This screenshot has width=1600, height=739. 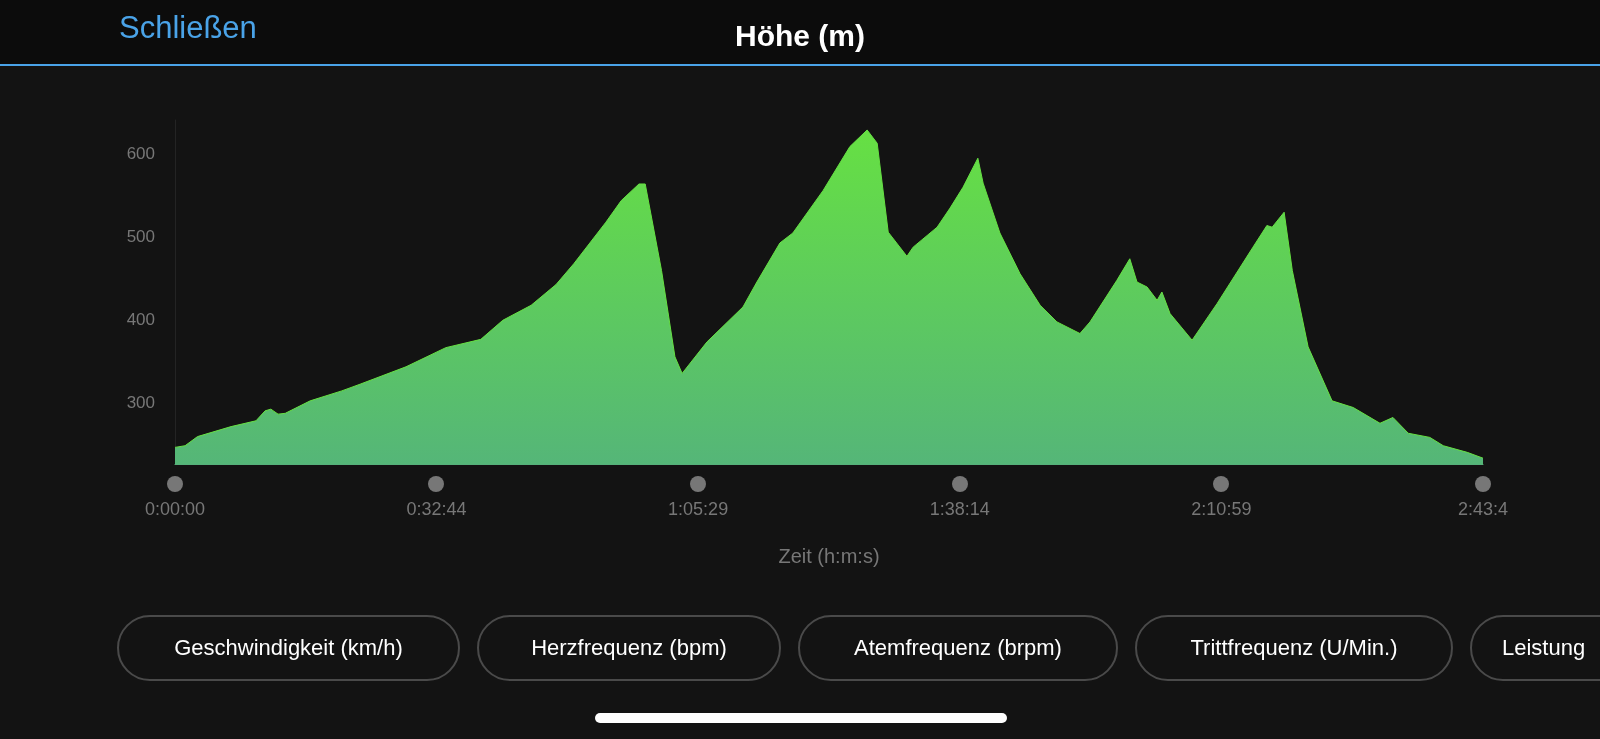 What do you see at coordinates (629, 648) in the screenshot?
I see `text: Herzfrequenz (bpm)` at bounding box center [629, 648].